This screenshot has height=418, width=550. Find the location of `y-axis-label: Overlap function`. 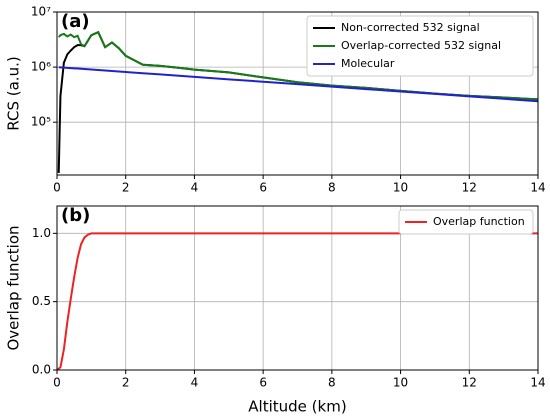

y-axis-label: Overlap function is located at coordinates (14, 287).